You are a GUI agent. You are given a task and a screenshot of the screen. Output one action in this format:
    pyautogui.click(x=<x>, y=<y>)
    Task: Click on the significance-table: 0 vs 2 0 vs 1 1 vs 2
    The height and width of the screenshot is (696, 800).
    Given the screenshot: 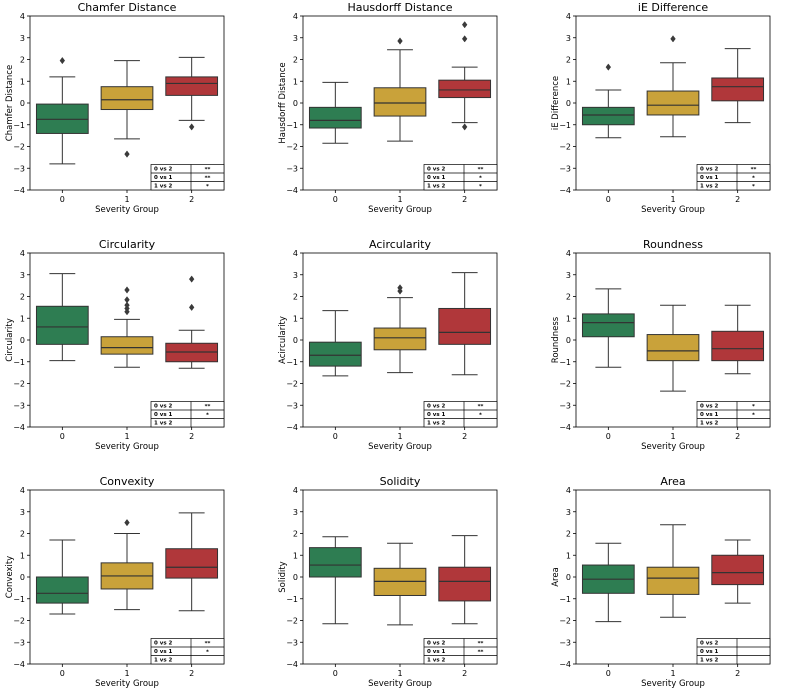 What is the action you would take?
    pyautogui.click(x=733, y=651)
    